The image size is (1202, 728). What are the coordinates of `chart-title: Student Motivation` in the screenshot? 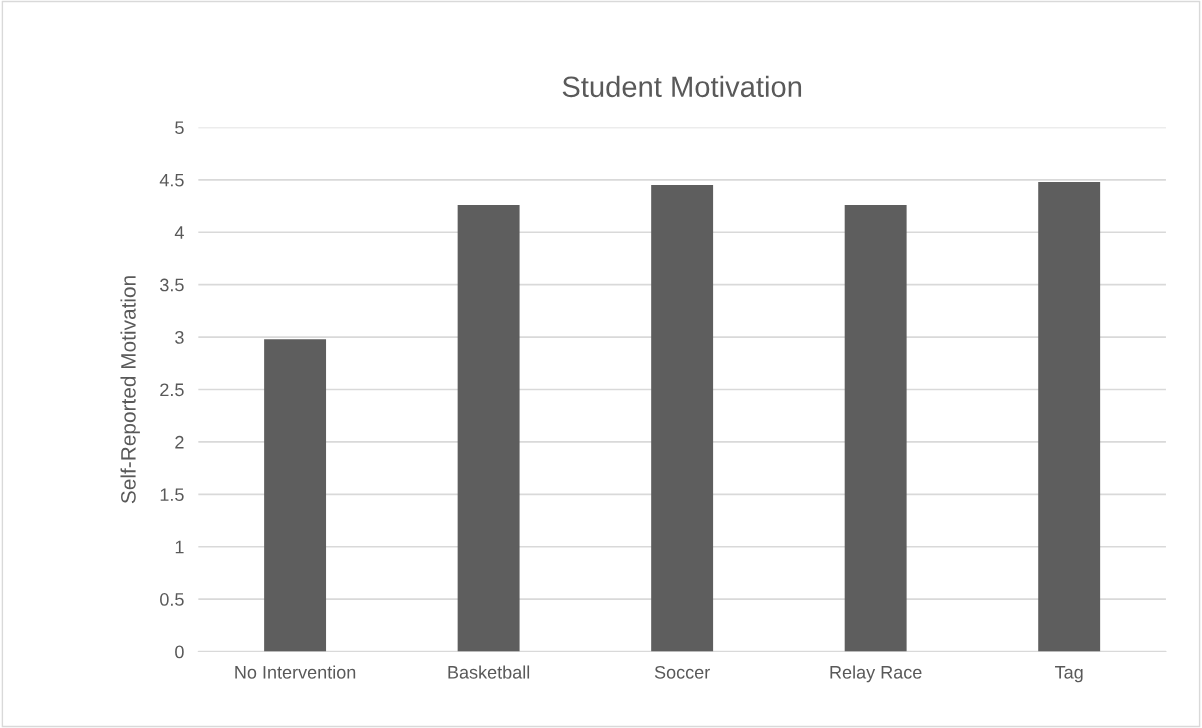 It's located at (682, 86).